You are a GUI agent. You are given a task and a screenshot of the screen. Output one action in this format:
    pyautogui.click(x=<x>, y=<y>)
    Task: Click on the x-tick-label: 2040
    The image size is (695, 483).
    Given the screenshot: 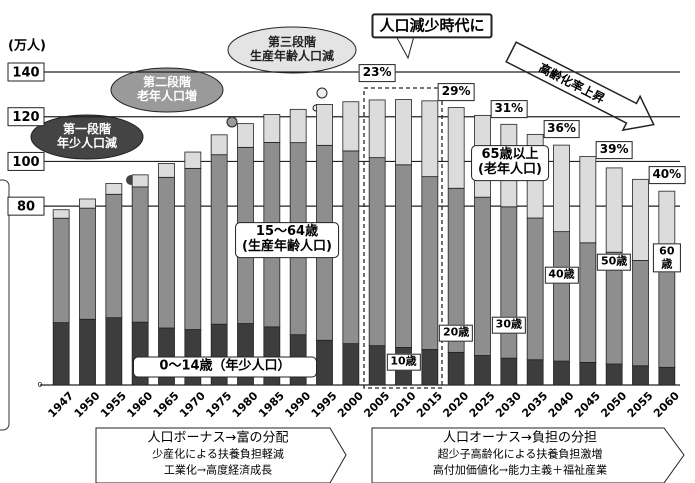 What is the action you would take?
    pyautogui.click(x=561, y=404)
    